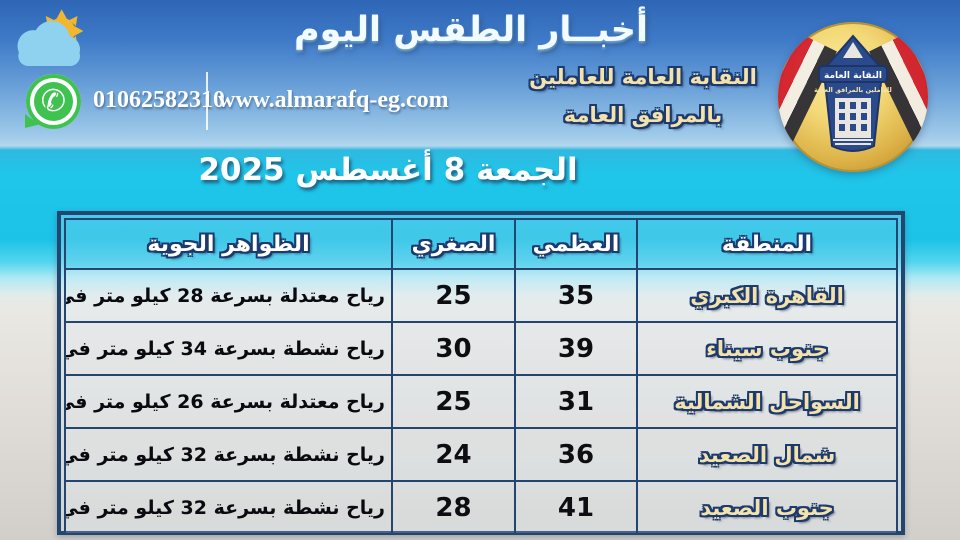 The image size is (960, 540). Describe the element at coordinates (471, 30) in the screenshot. I see `page-title: أخبــار الطقس اليوم` at that location.